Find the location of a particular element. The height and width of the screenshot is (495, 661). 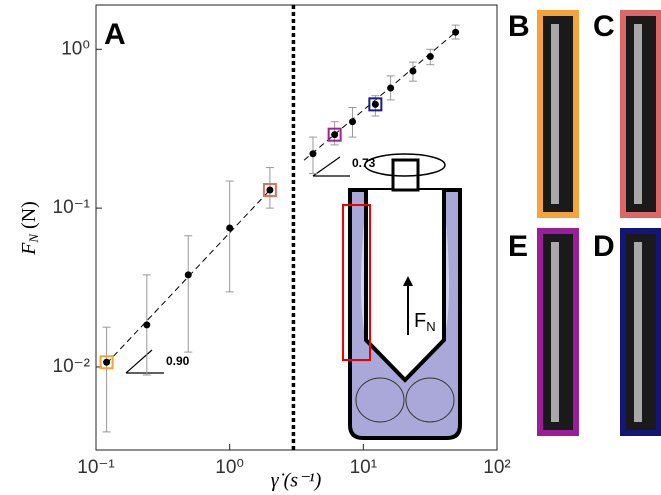

y-tick-label: 10⁻² is located at coordinates (72, 366).